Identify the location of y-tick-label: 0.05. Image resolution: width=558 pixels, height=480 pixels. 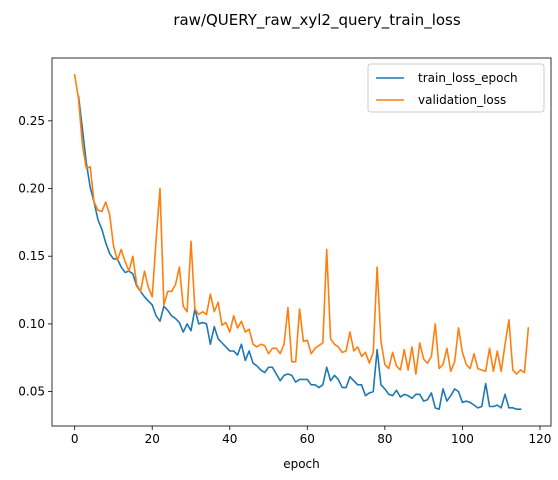
(31, 392).